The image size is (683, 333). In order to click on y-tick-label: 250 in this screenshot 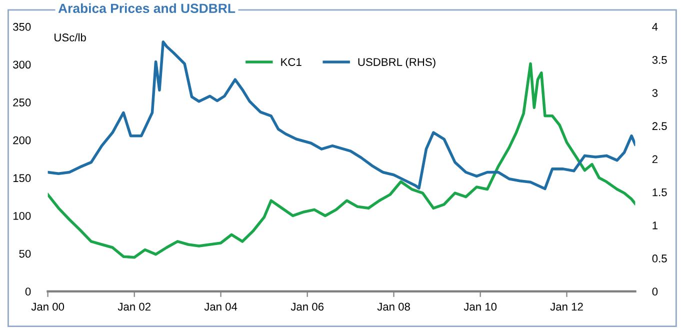, I will do `click(22, 102)`.